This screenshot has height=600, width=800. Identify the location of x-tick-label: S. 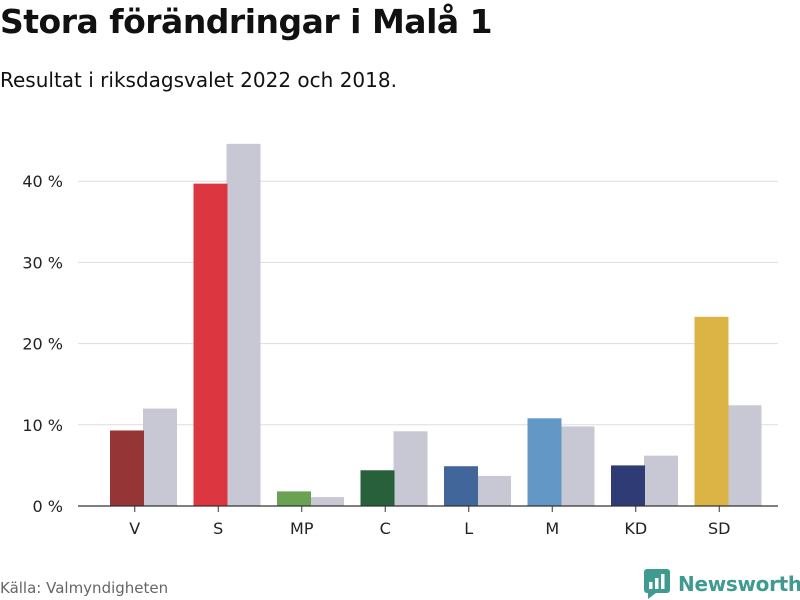
(218, 528).